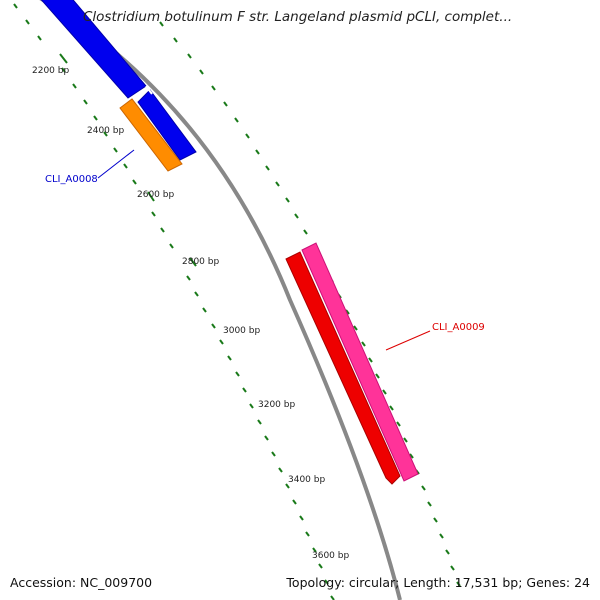  Describe the element at coordinates (117, 80) in the screenshot. I see `blue-feature` at that location.